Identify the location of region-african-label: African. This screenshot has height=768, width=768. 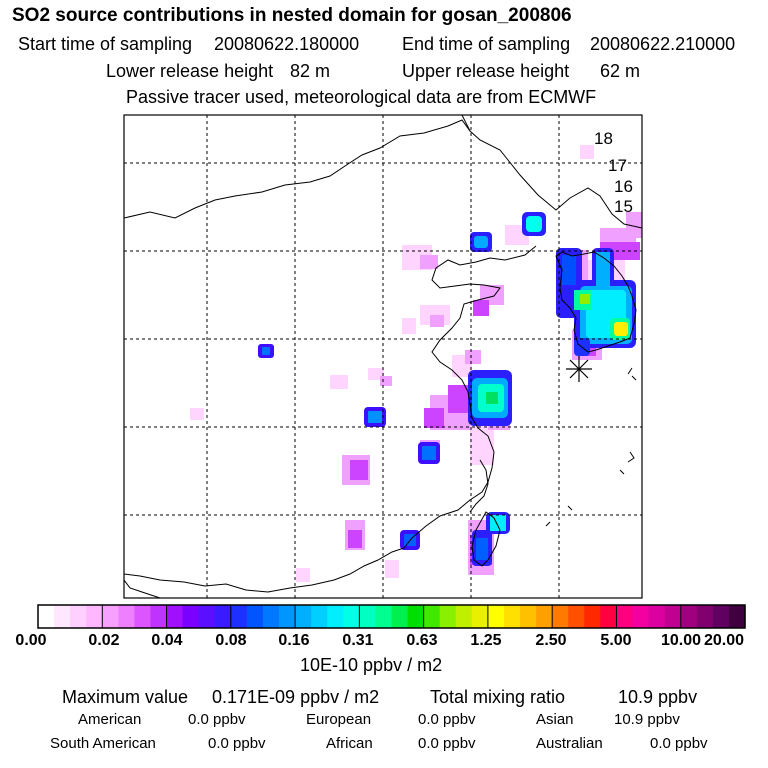
(349, 743).